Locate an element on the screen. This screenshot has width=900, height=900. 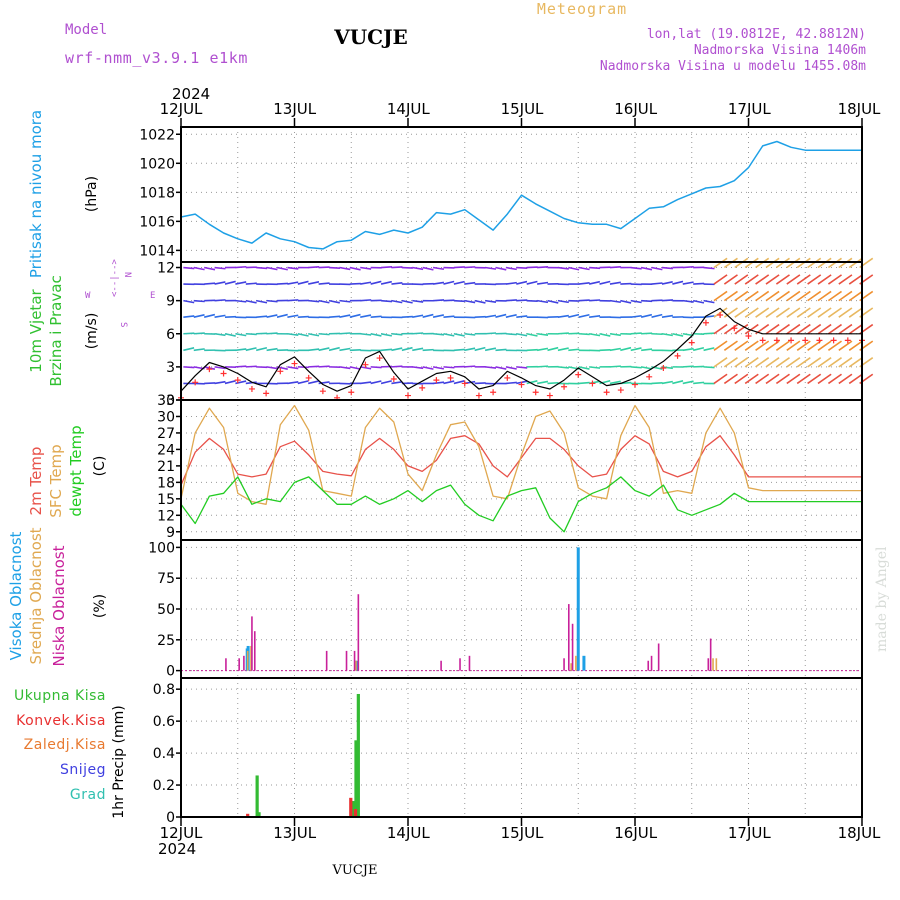
y-tick-label: 15 is located at coordinates (166, 500).